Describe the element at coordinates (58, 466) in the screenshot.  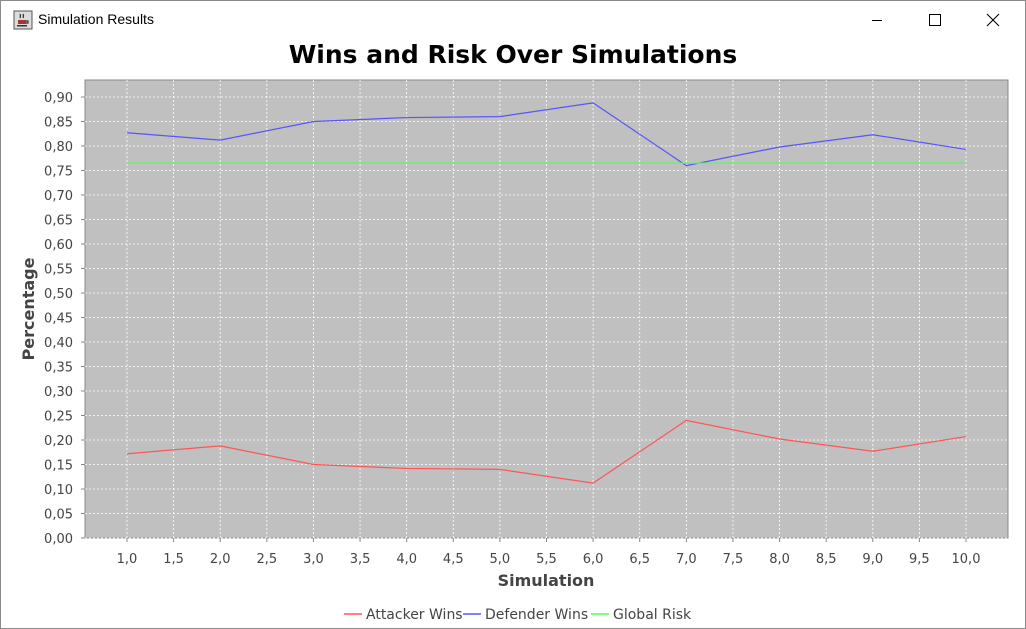
I see `y-tick-label: 0,15` at that location.